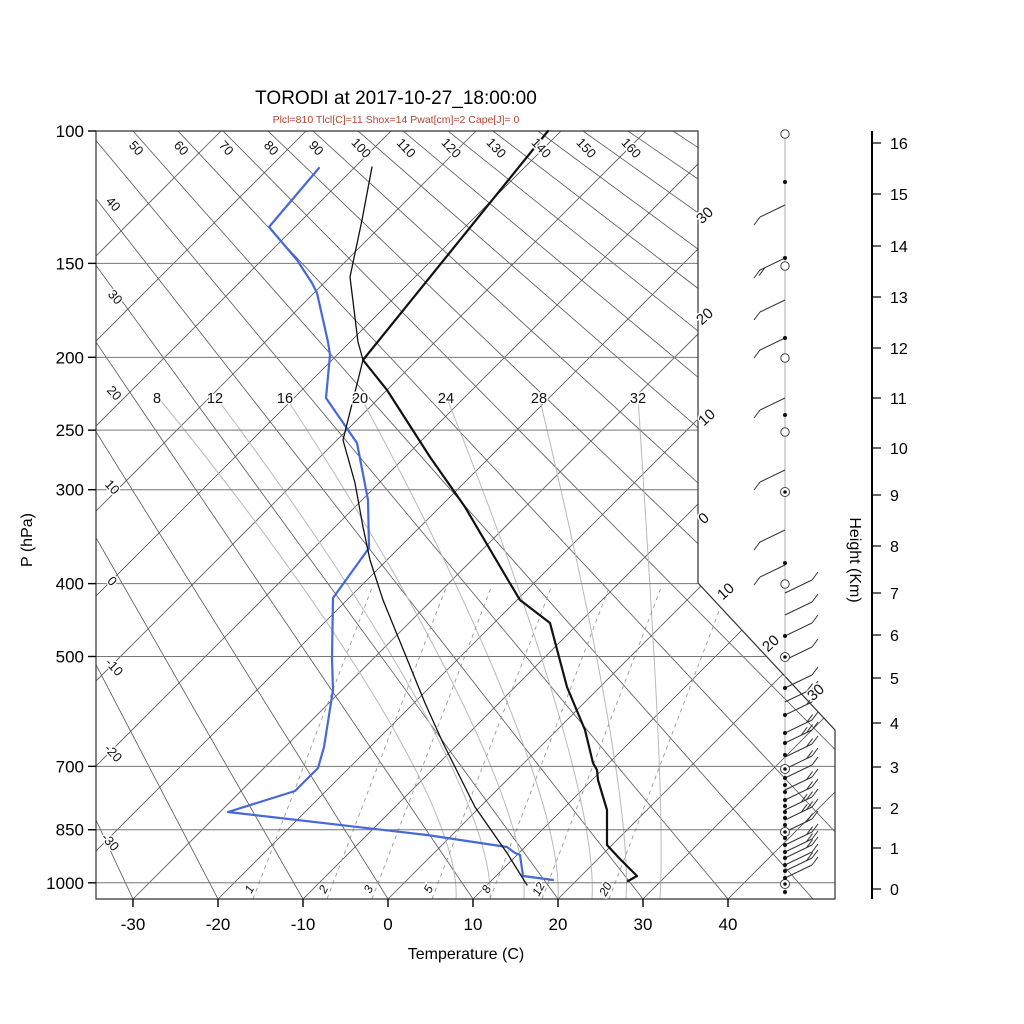  Describe the element at coordinates (285, 399) in the screenshot. I see `moist-adiabat-label: 16` at that location.